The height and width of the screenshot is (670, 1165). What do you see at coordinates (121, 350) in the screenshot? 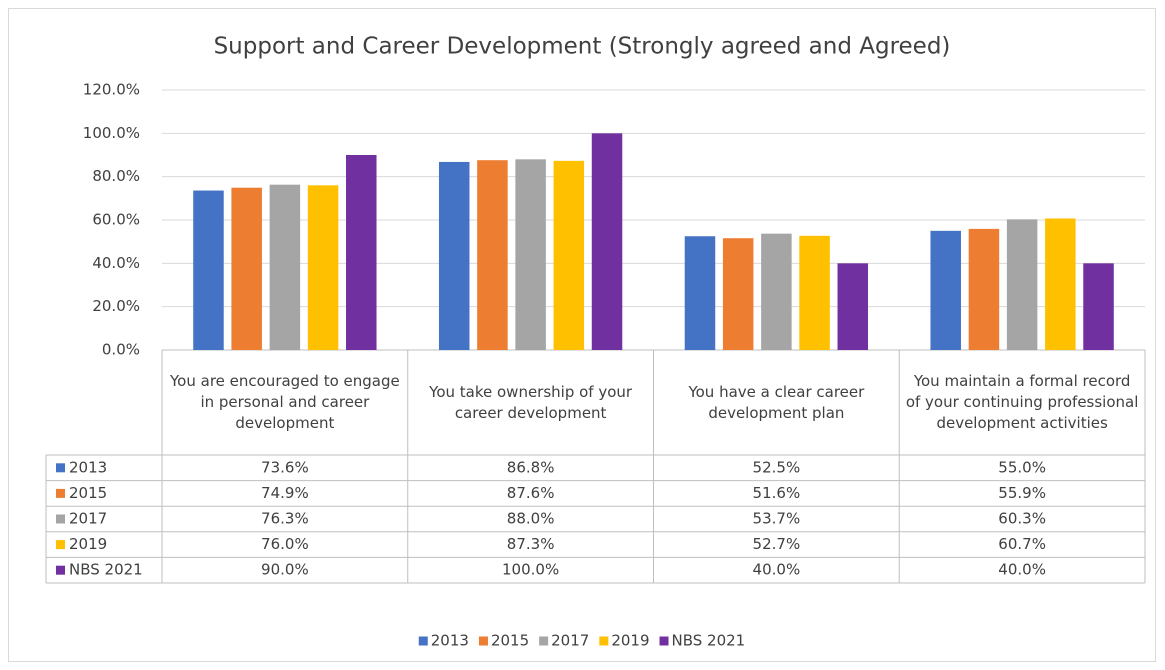
I see `y-tick-label: 0.0%` at bounding box center [121, 350].